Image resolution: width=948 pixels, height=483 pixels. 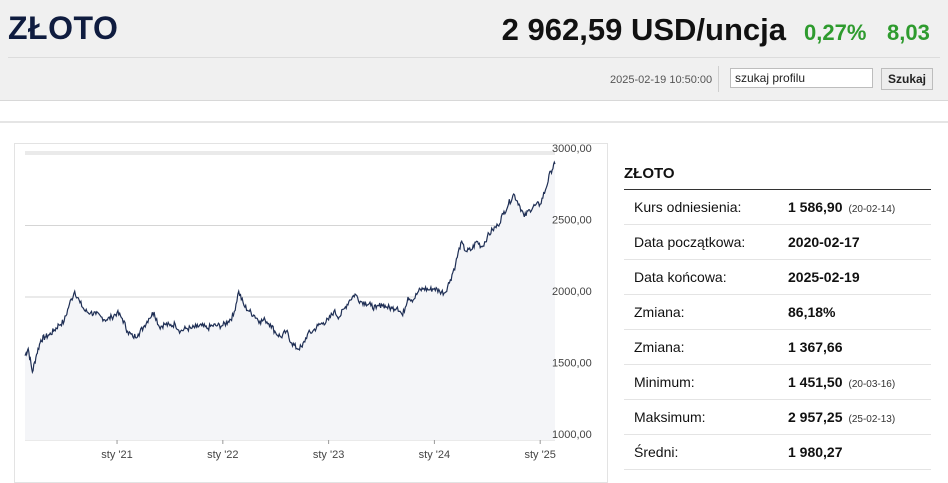 I want to click on stat-value: 2025-02-19, so click(x=824, y=277).